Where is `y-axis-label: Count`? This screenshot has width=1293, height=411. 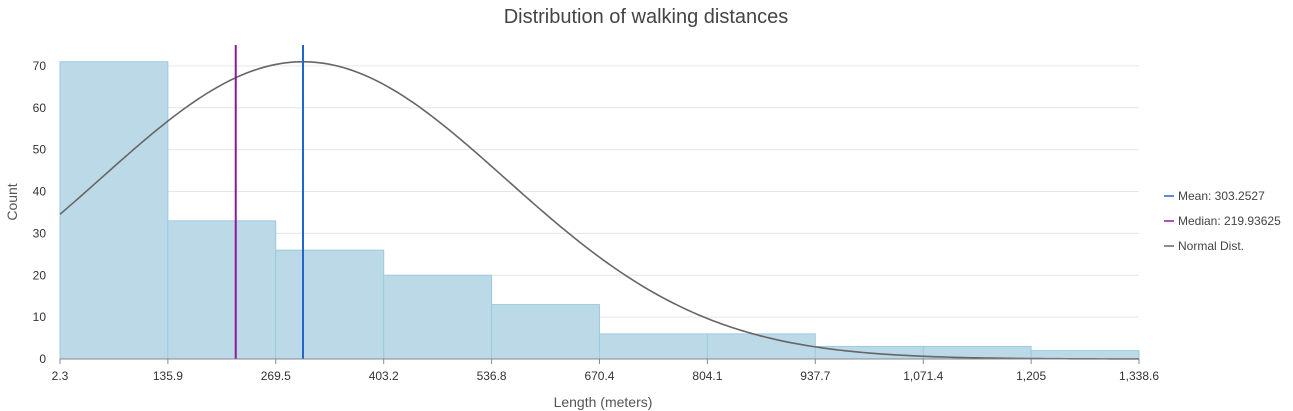 y-axis-label: Count is located at coordinates (12, 201).